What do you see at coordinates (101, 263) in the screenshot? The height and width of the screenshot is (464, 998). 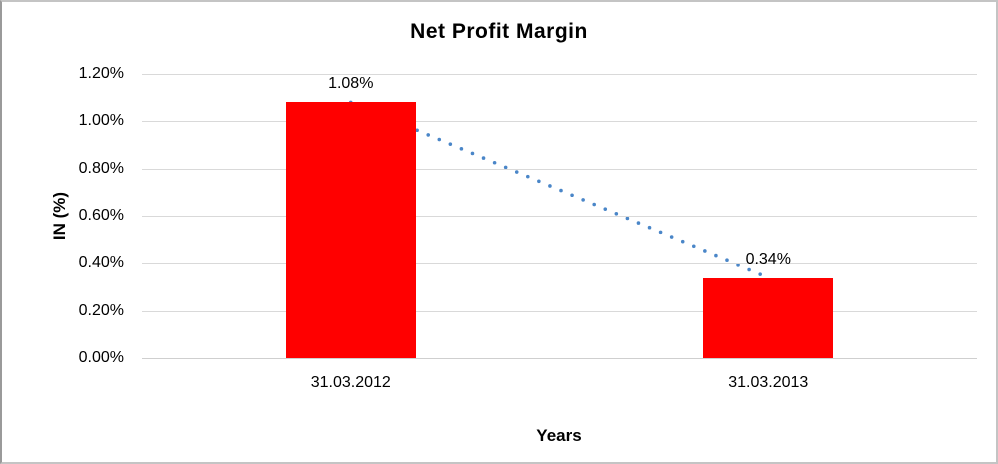 I see `y-tick-label: 0.40%` at bounding box center [101, 263].